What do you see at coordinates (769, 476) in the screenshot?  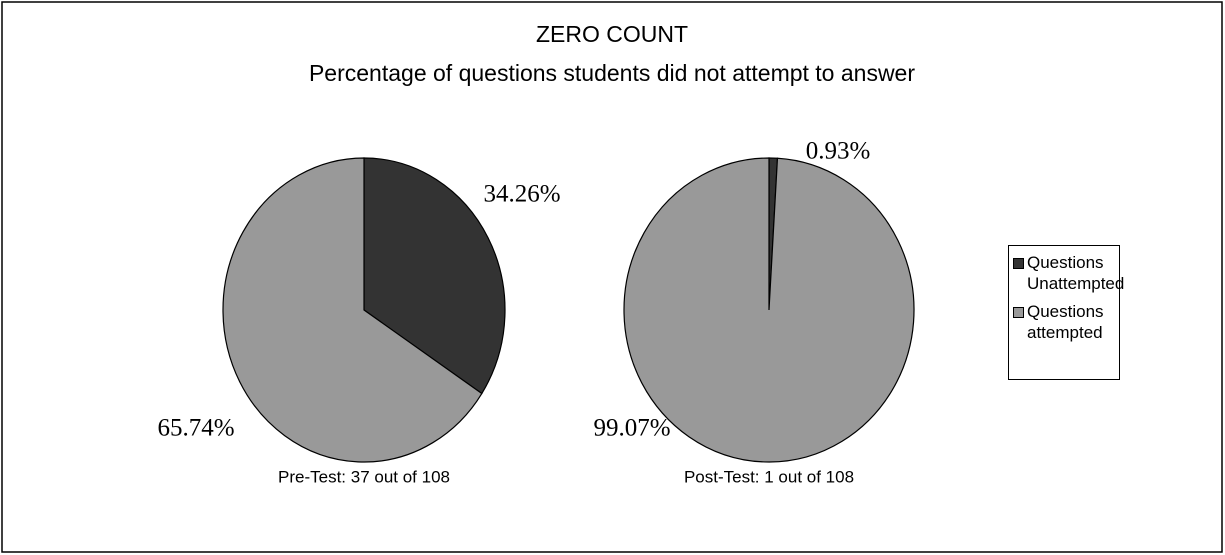 I see `pie-caption: Post-Test: 1 out of 108` at bounding box center [769, 476].